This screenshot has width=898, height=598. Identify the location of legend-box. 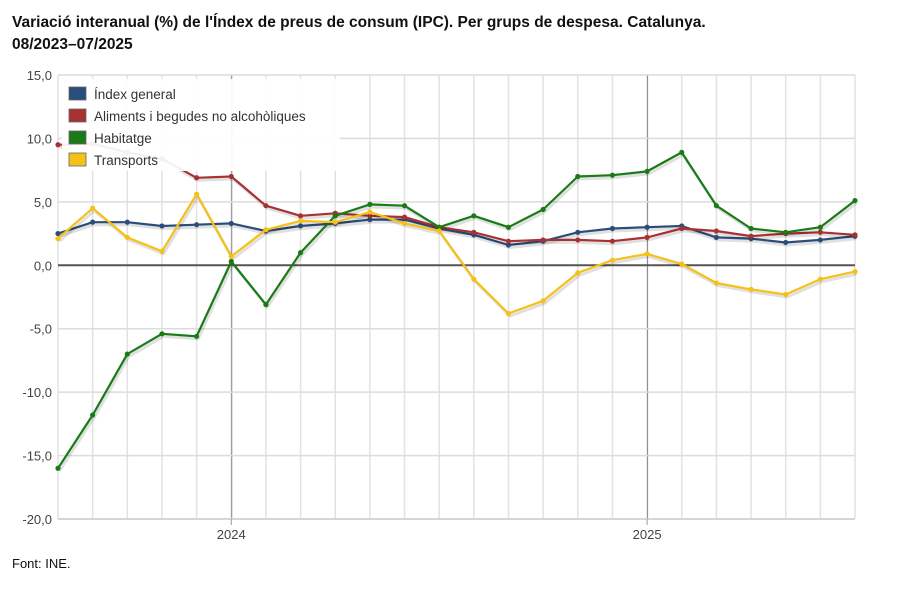
(201, 125).